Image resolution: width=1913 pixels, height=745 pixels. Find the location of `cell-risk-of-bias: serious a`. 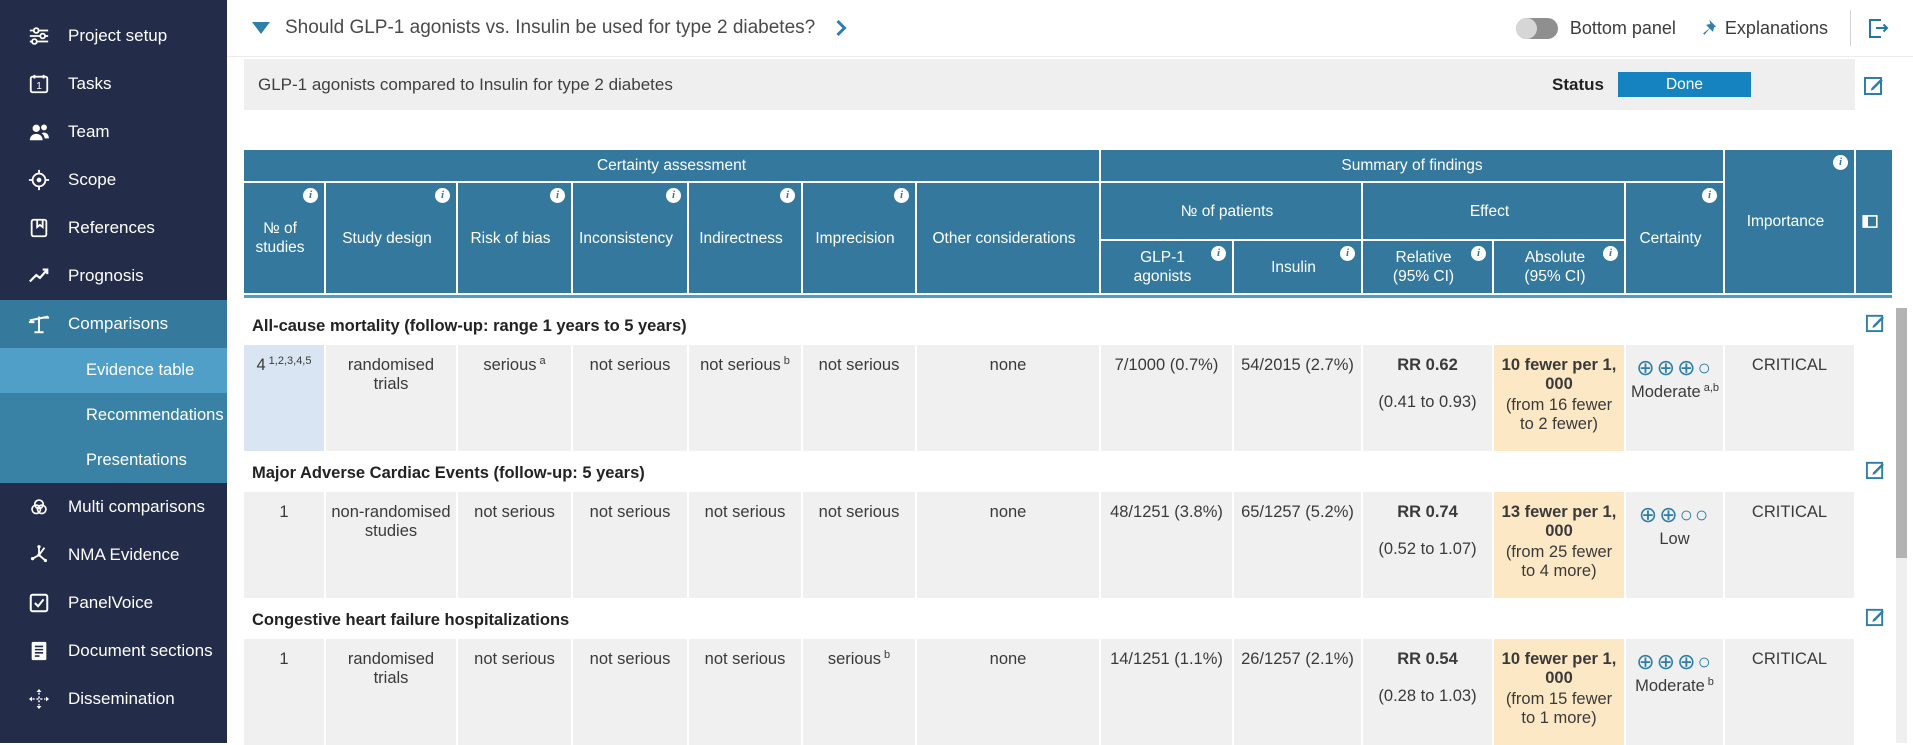

cell-risk-of-bias: serious a is located at coordinates (514, 398).